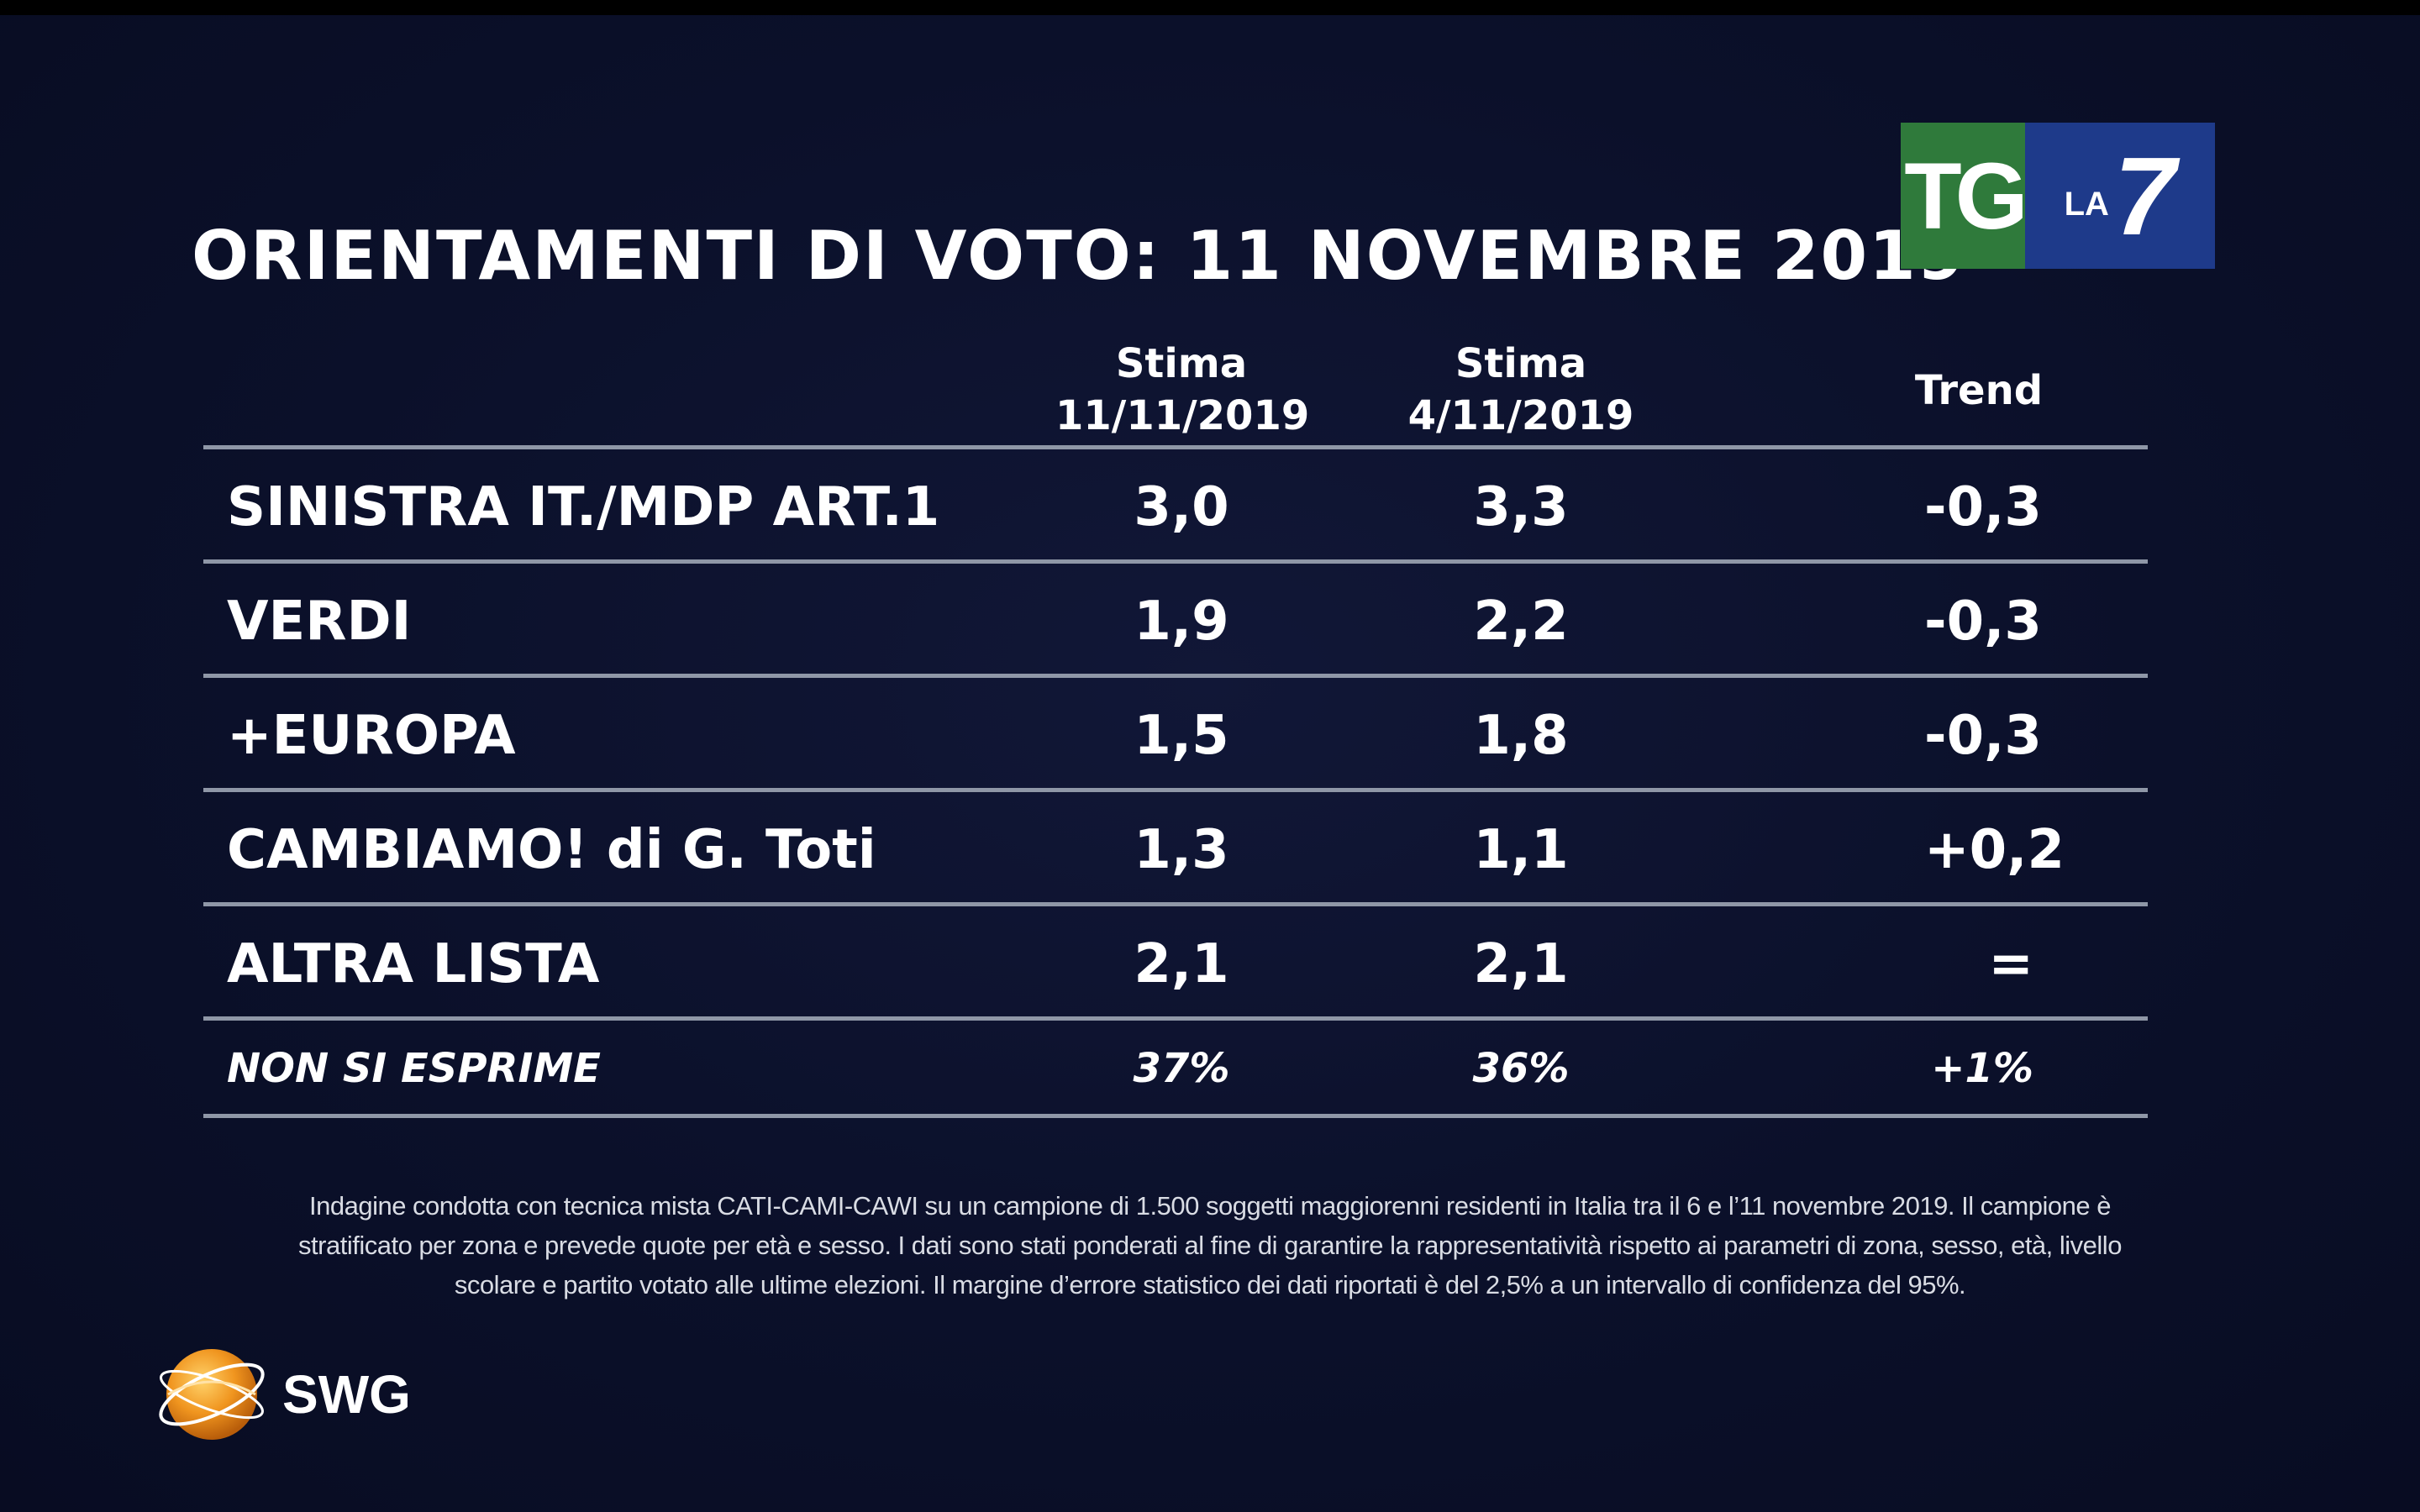  I want to click on stima-4-11-value: 2,2, so click(1521, 622).